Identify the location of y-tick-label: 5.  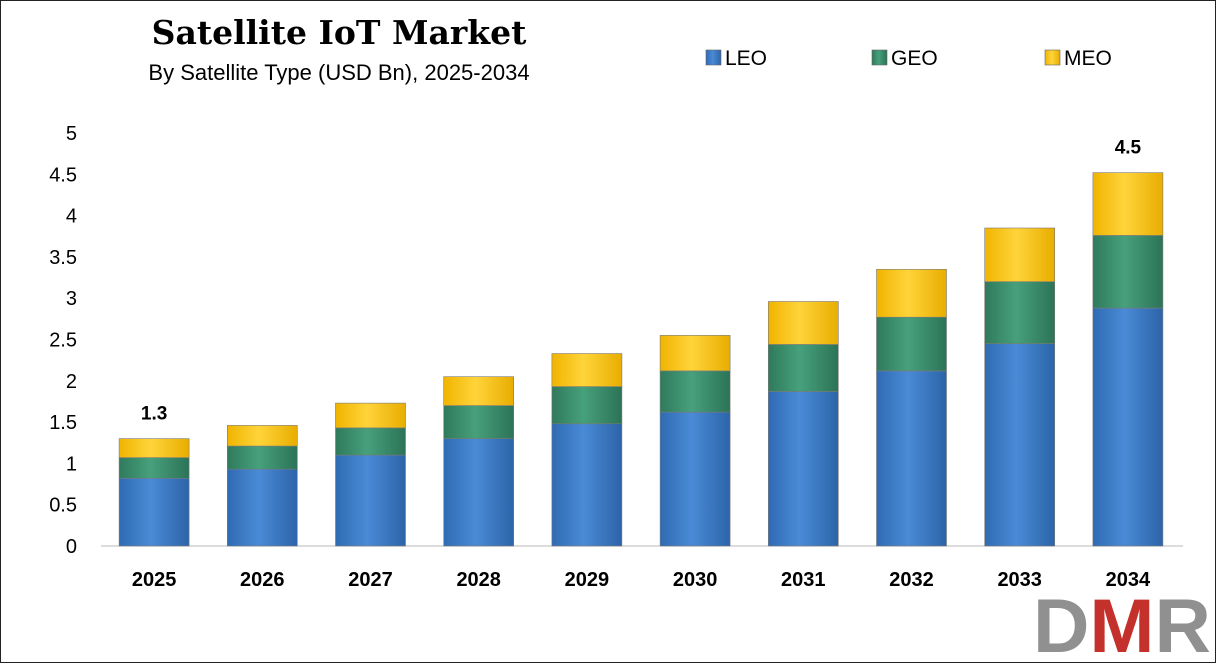
(71, 134).